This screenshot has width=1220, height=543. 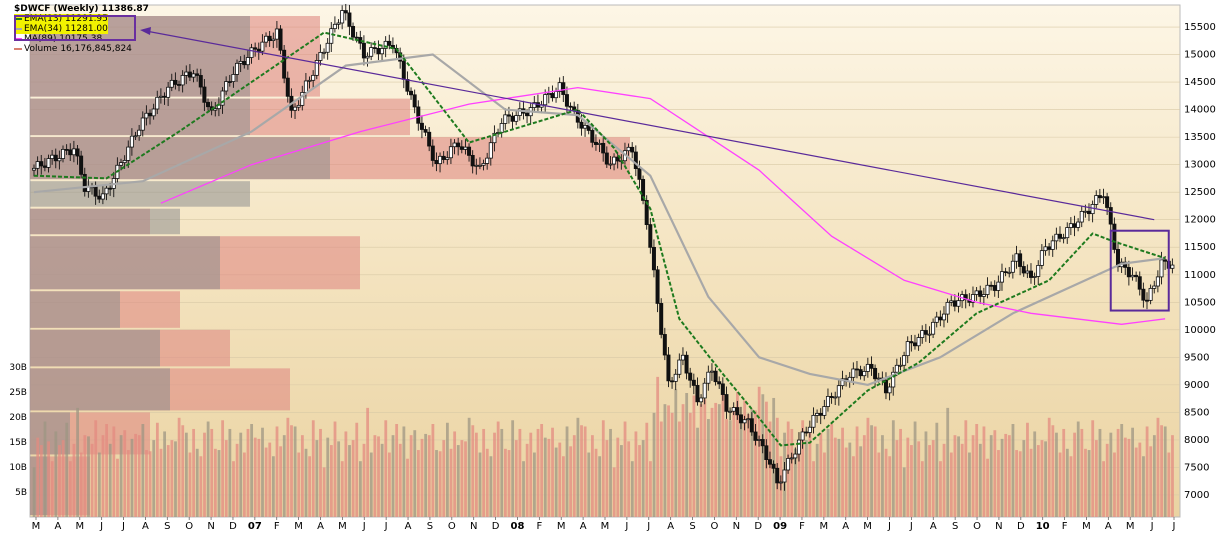 What do you see at coordinates (780, 526) in the screenshot?
I see `x-tick-label: 09` at bounding box center [780, 526].